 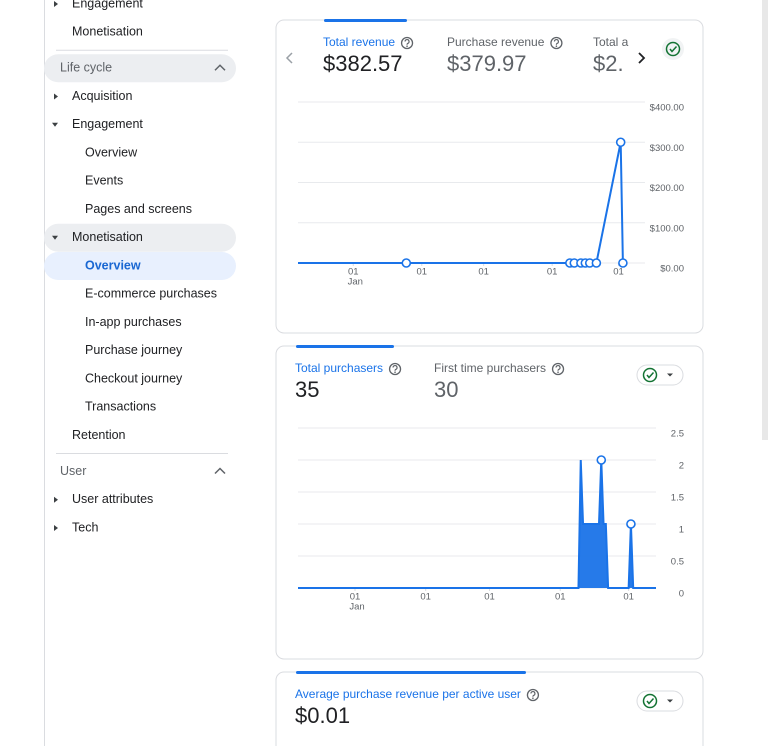 What do you see at coordinates (359, 42) in the screenshot?
I see `metric-label: Total revenue` at bounding box center [359, 42].